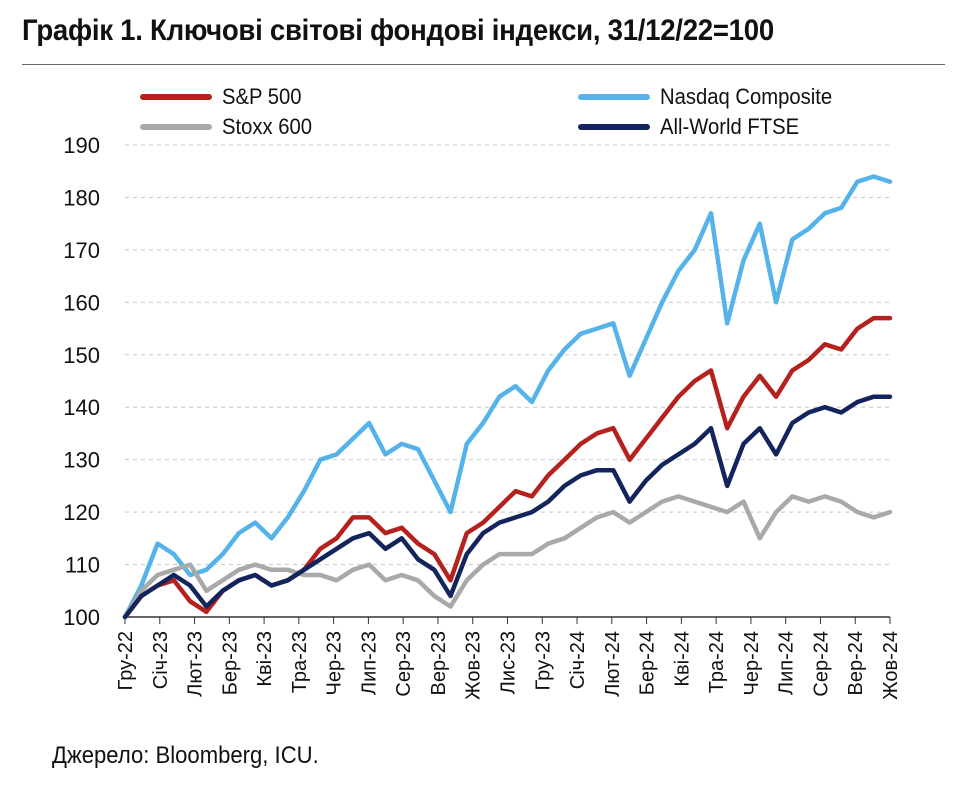 The height and width of the screenshot is (800, 965). I want to click on x-tick-label-16: Кві-24, so click(682, 659).